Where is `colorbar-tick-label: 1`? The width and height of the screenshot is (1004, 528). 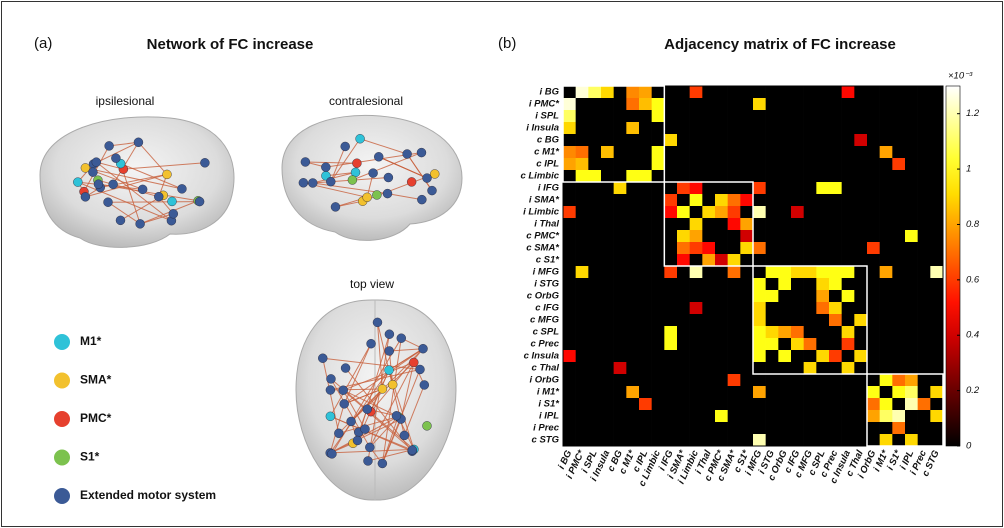
colorbar-tick-label: 1 is located at coordinates (968, 169).